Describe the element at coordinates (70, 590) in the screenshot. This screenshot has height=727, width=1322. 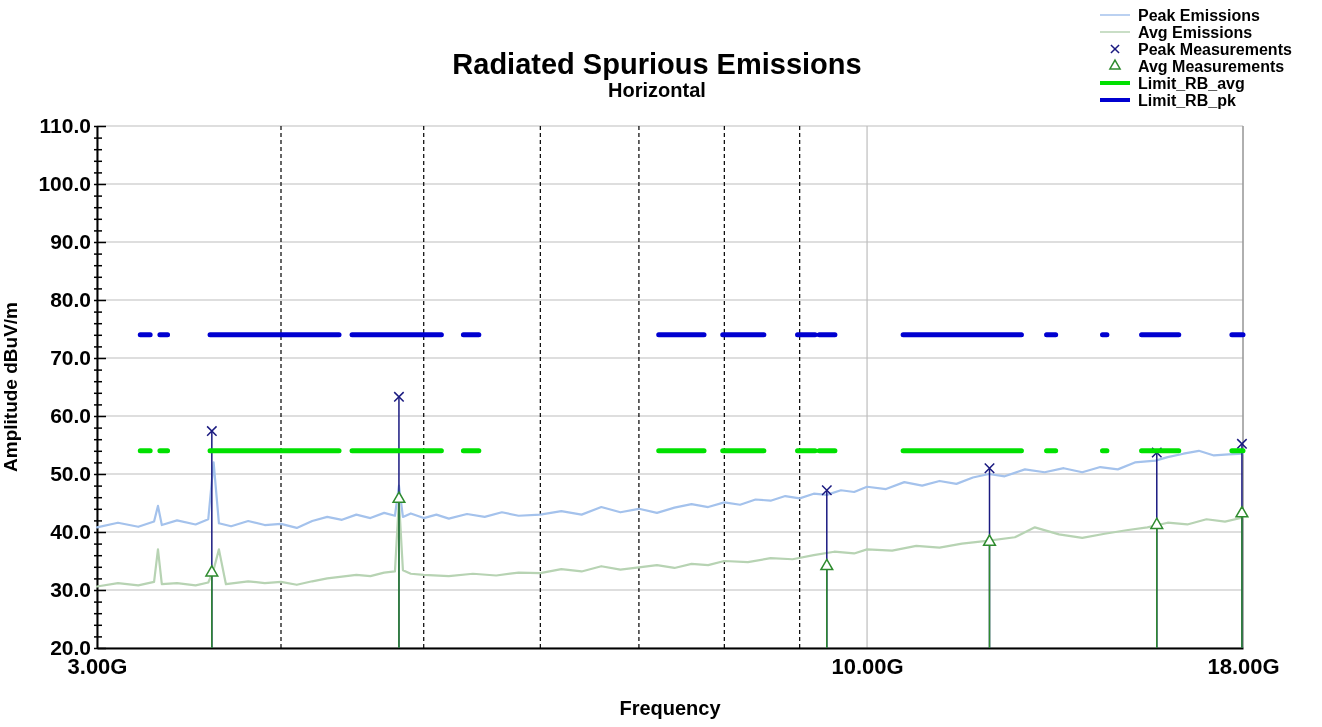
I see `y-tick-label: 30.0` at that location.